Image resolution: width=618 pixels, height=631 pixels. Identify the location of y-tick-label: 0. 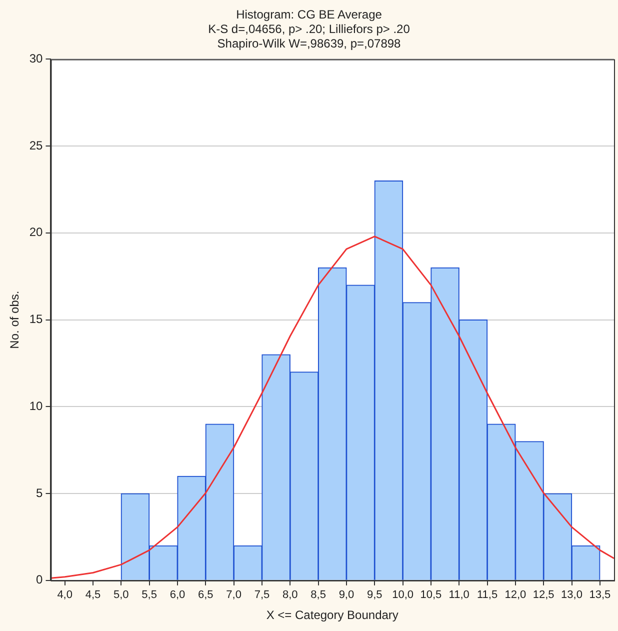
(40, 579).